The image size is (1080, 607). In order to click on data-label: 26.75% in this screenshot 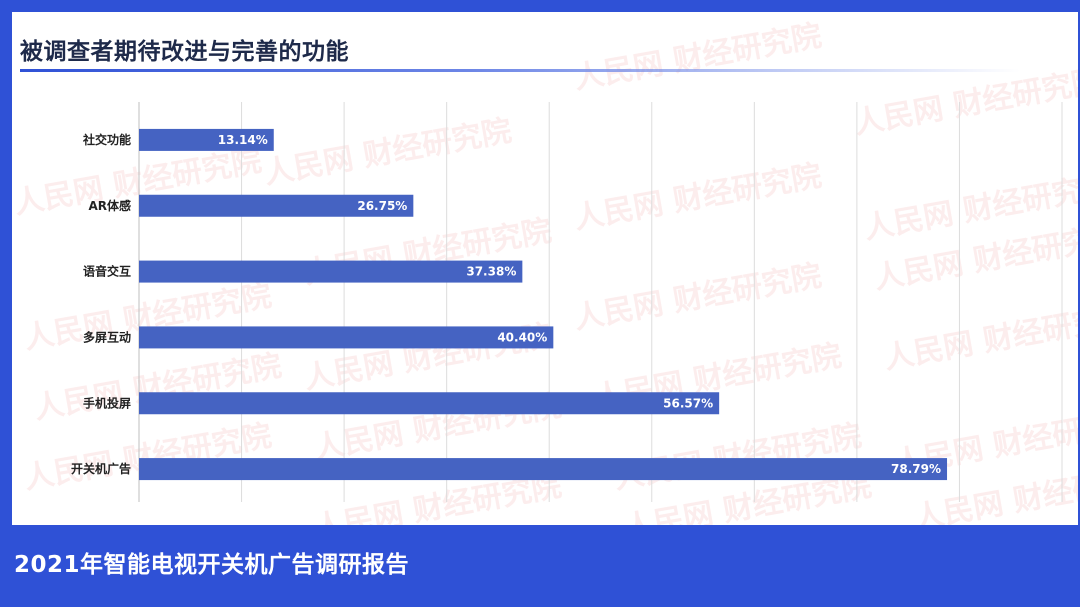, I will do `click(382, 206)`.